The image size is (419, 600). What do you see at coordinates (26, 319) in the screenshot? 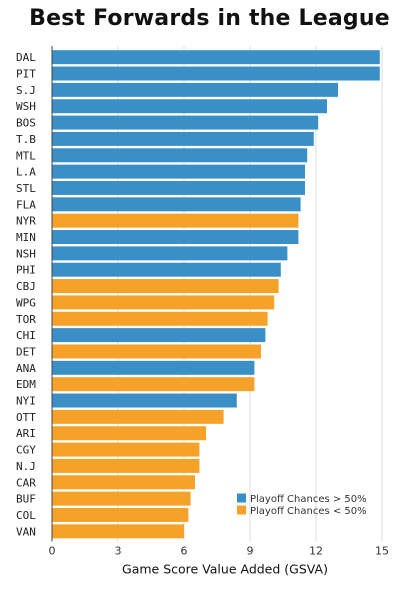
I see `y-tick-label-tor: TOR` at bounding box center [26, 319].